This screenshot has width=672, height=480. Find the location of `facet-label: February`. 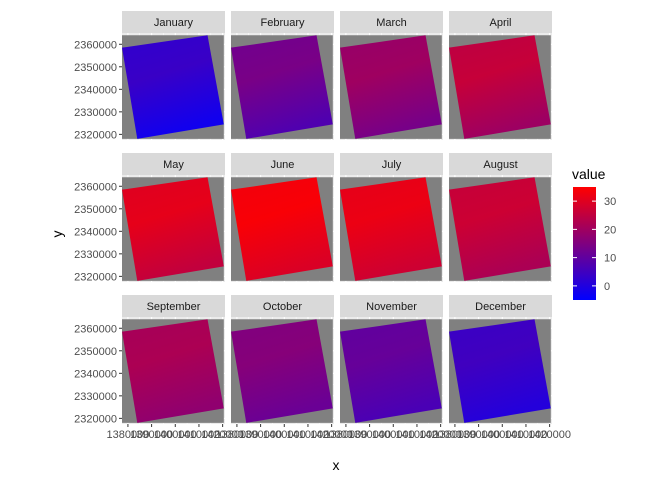

facet-label: February is located at coordinates (282, 23).